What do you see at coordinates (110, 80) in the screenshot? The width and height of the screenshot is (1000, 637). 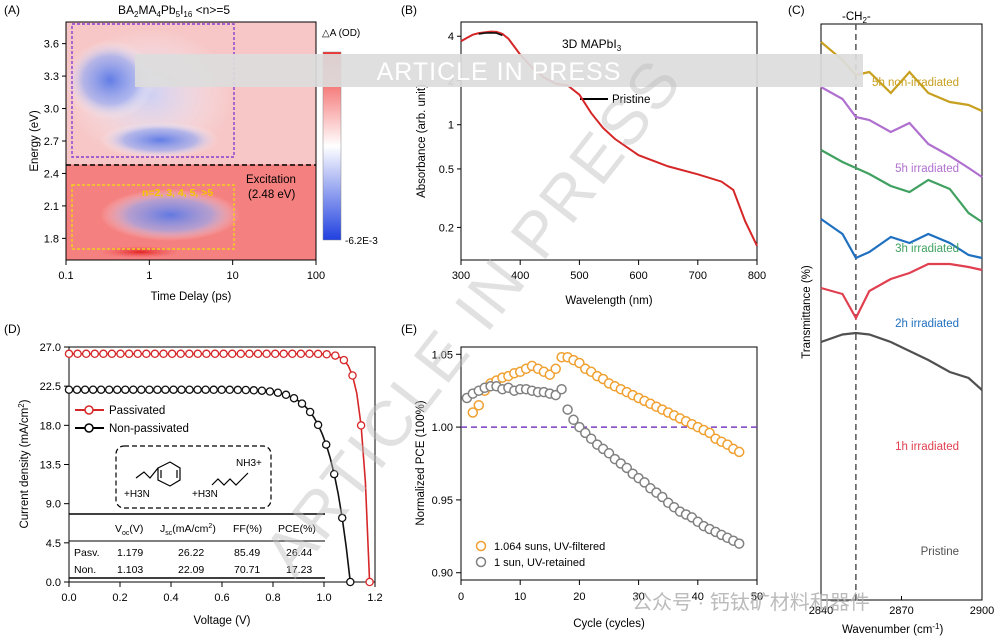 I see `heatmap-bleach-upper` at bounding box center [110, 80].